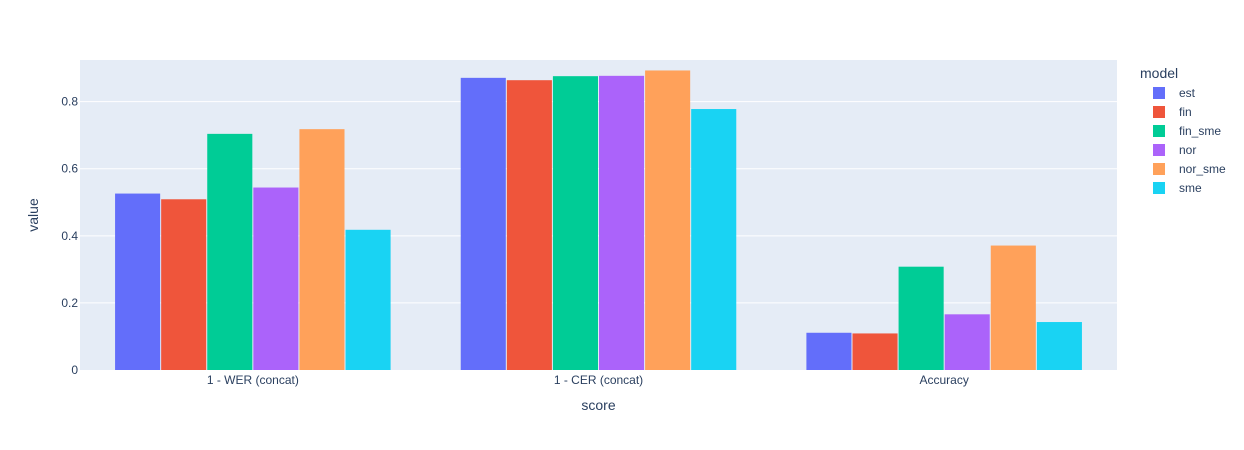  I want to click on legend-title: model, so click(1159, 73).